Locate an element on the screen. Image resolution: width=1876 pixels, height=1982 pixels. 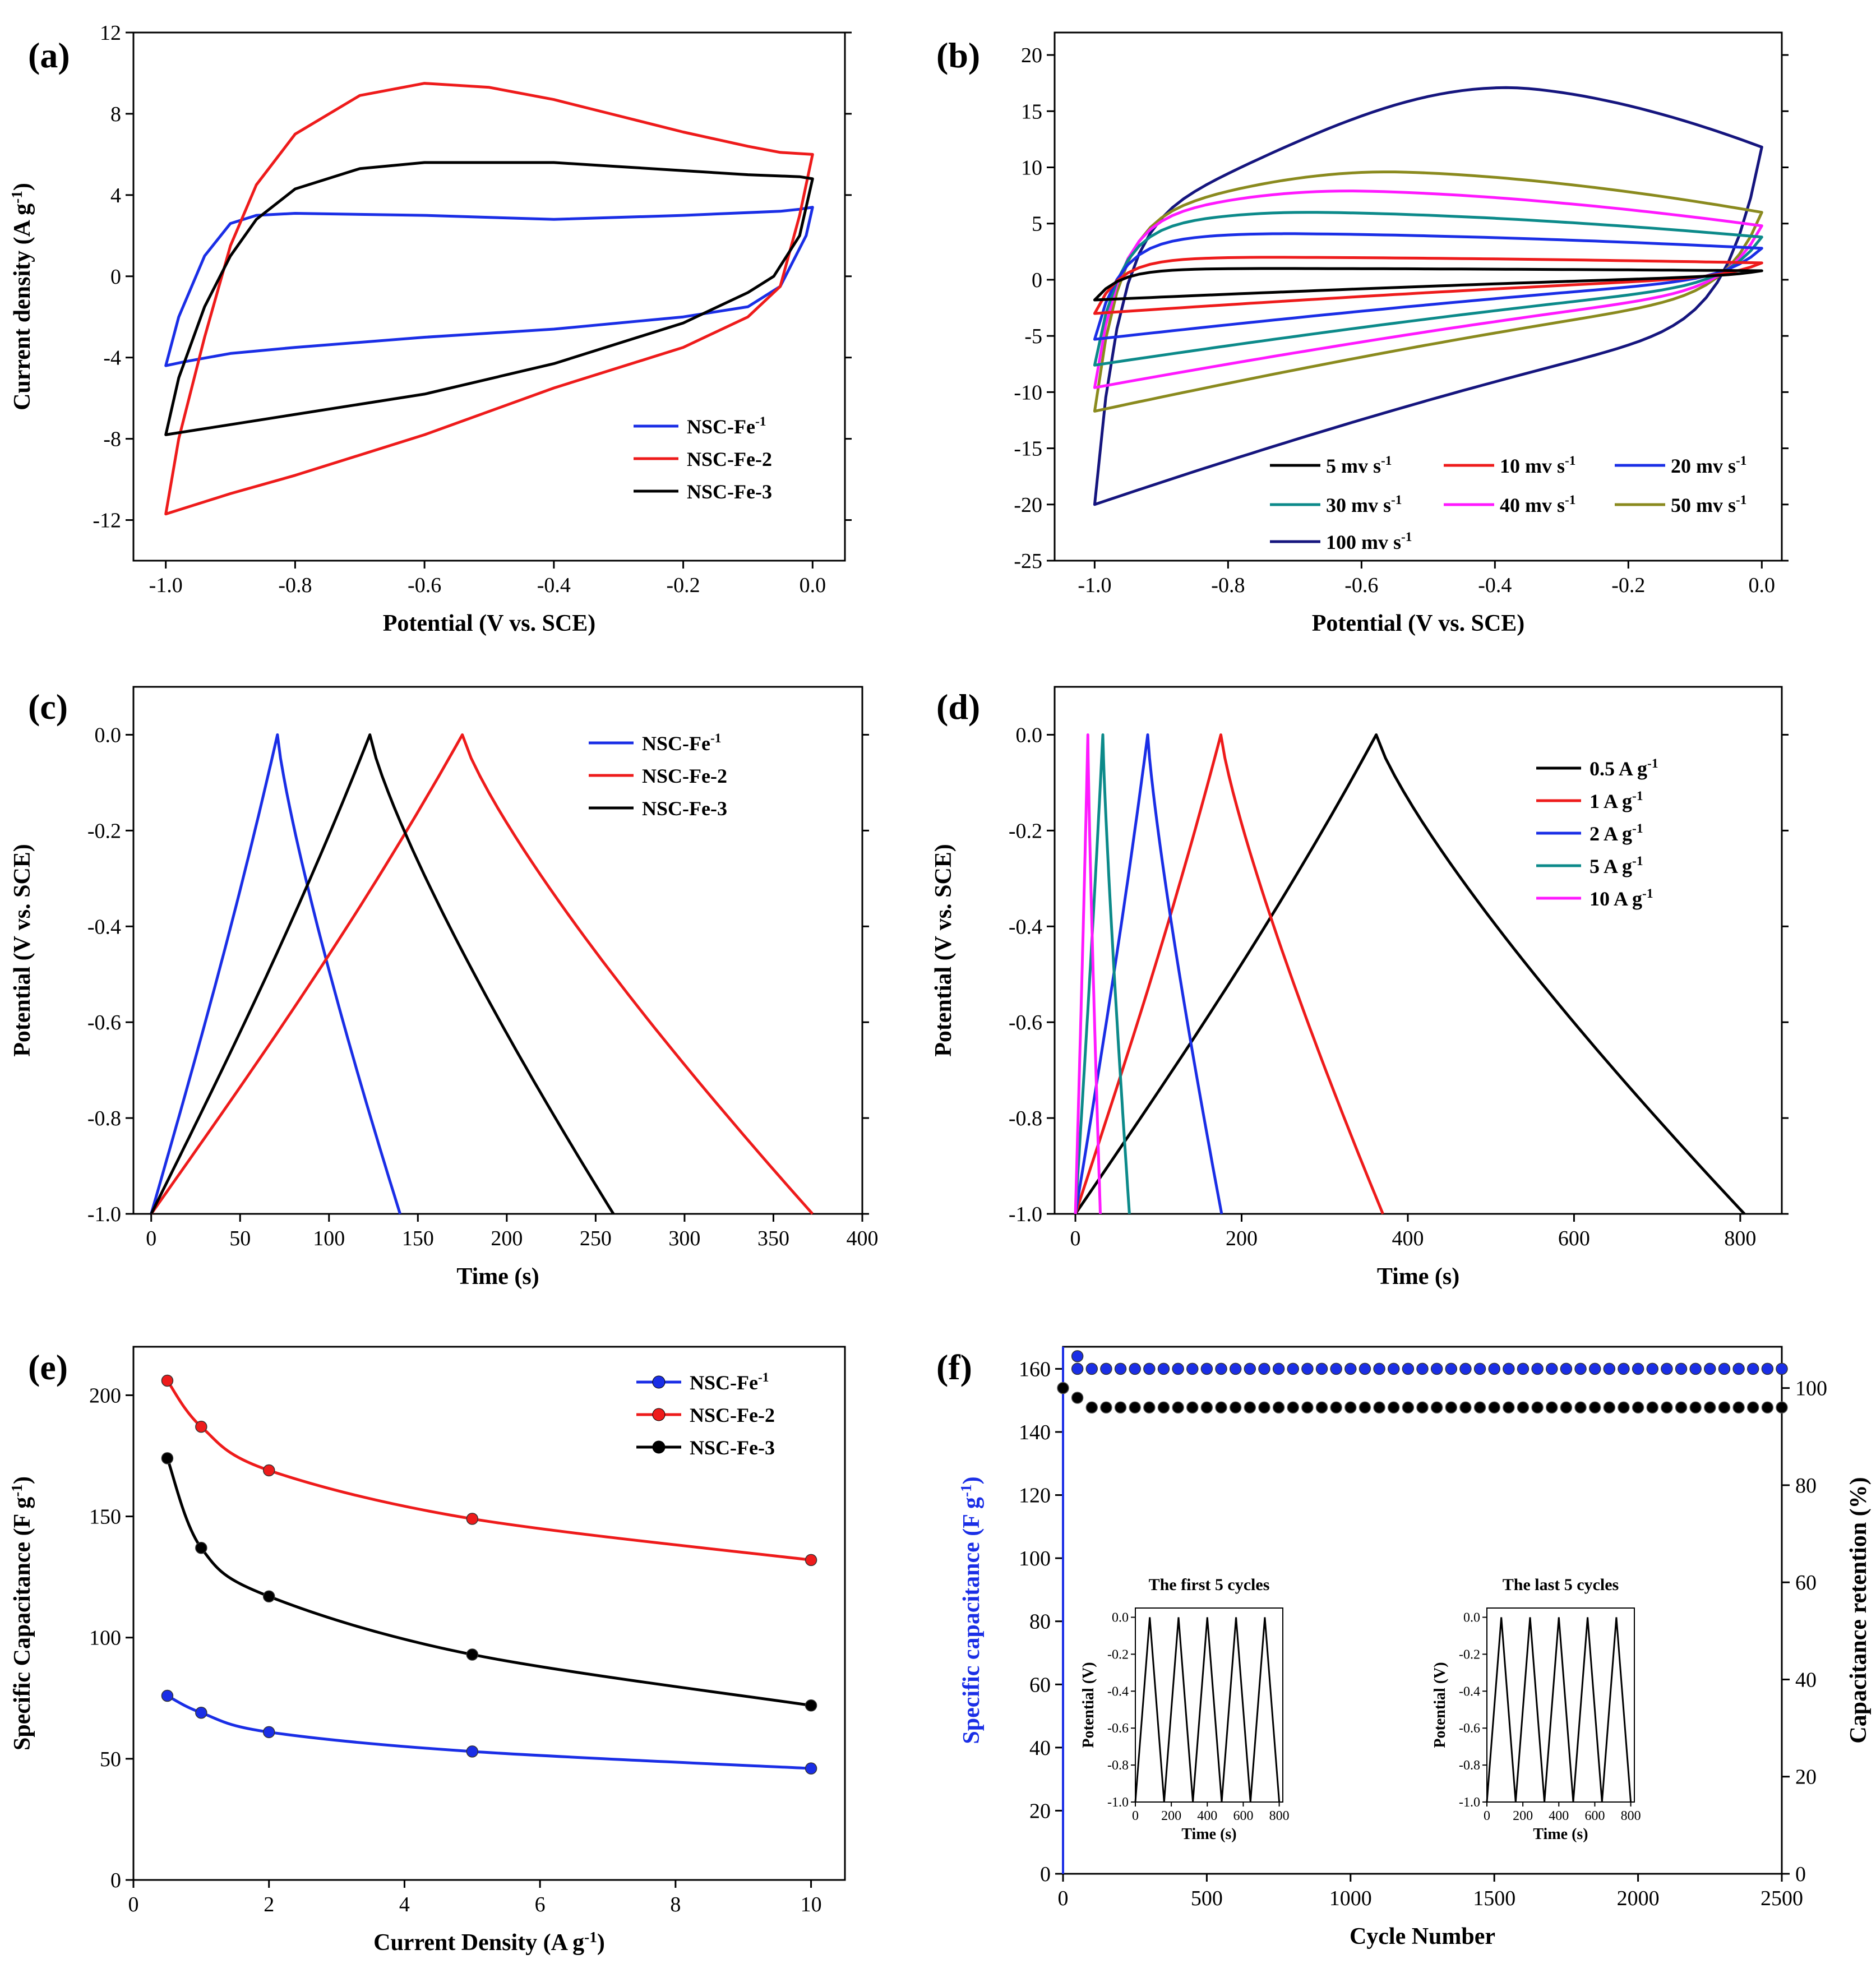
x-tick-label: 2500 is located at coordinates (1782, 1898).